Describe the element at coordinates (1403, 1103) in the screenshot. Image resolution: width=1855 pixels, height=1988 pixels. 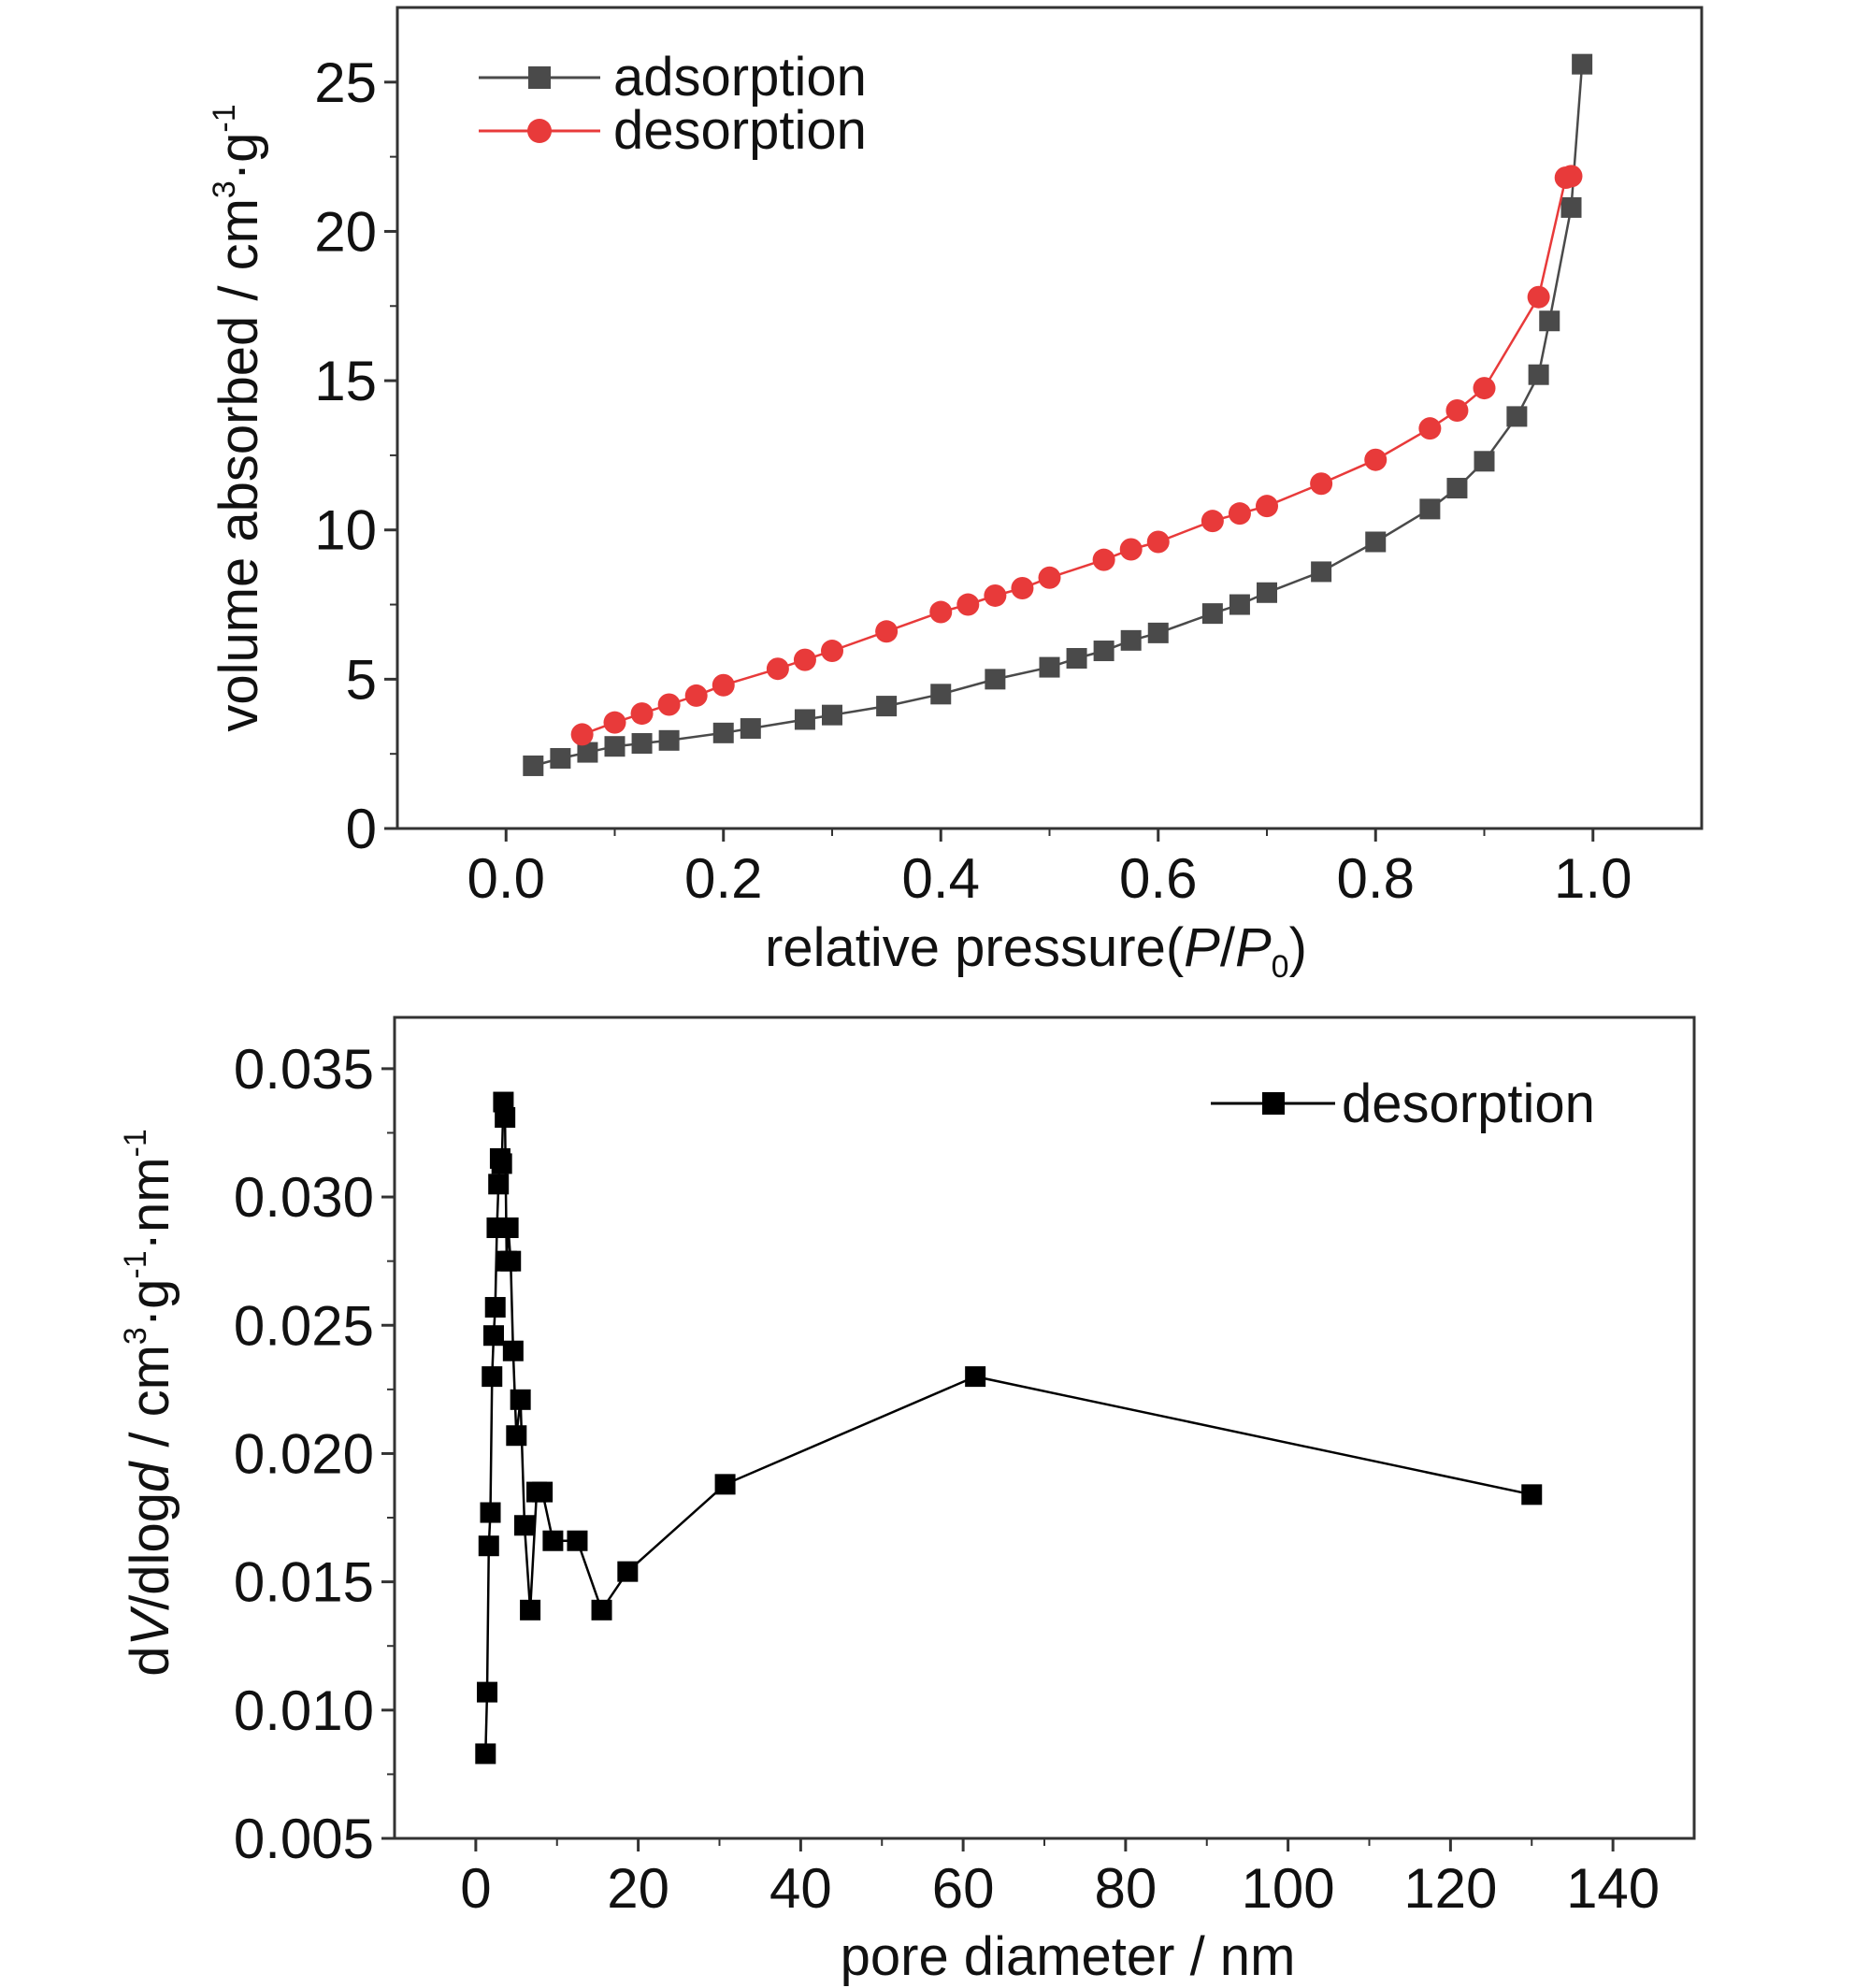
I see `pore-distribution-legend: desorption` at that location.